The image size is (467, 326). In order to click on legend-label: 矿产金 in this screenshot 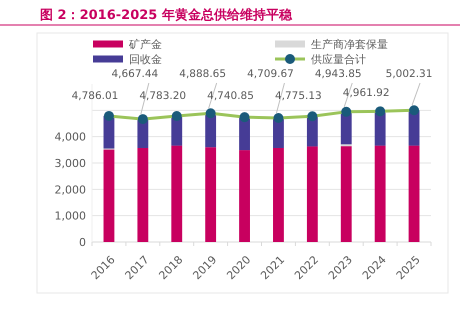, I will do `click(145, 44)`.